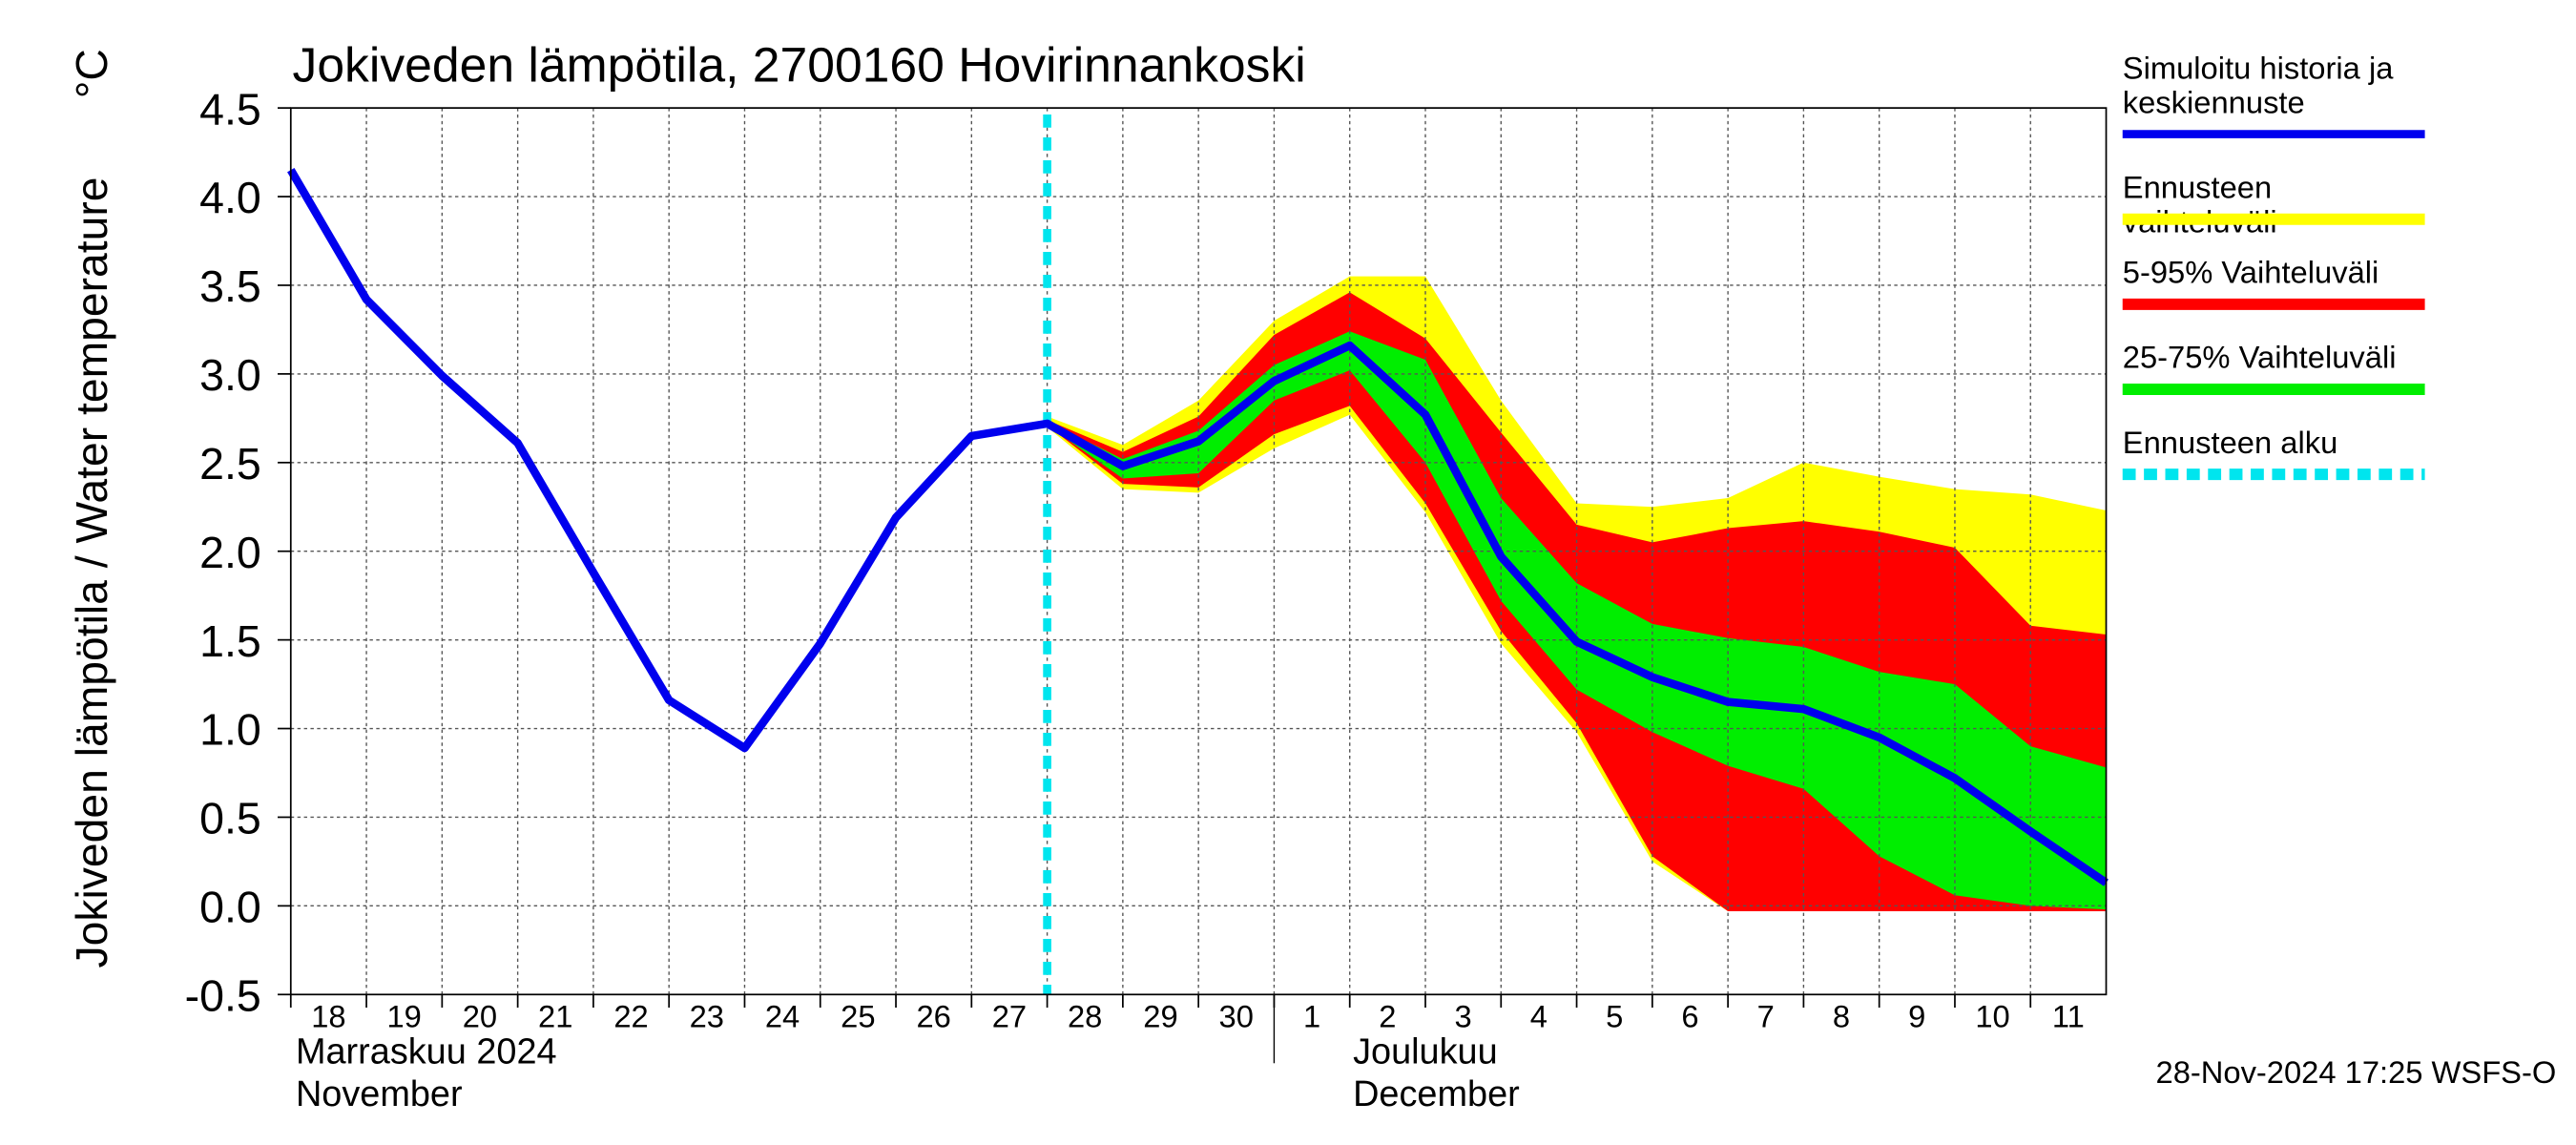 This screenshot has height=1145, width=2576. I want to click on legend-label: 25-75% Vaihteluväli, so click(2259, 360).